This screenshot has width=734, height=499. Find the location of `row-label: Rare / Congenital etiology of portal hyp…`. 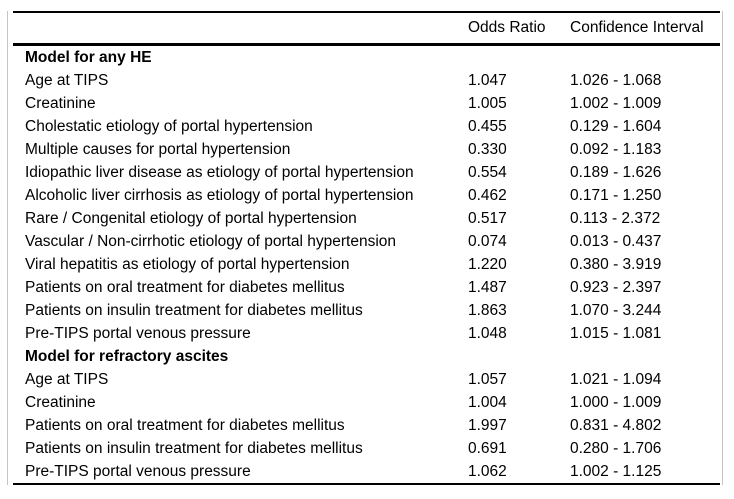

row-label: Rare / Congenital etiology of portal hyp… is located at coordinates (191, 218).